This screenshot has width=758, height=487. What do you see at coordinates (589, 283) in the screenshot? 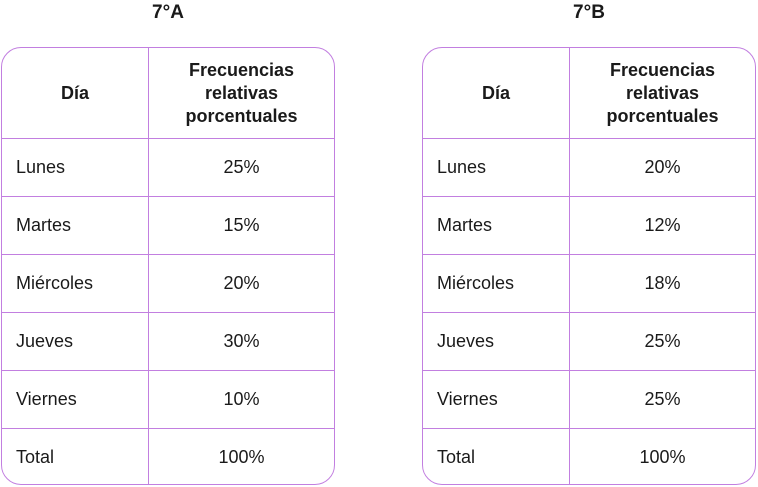
I see `table-row: Miércoles 18%` at bounding box center [589, 283].